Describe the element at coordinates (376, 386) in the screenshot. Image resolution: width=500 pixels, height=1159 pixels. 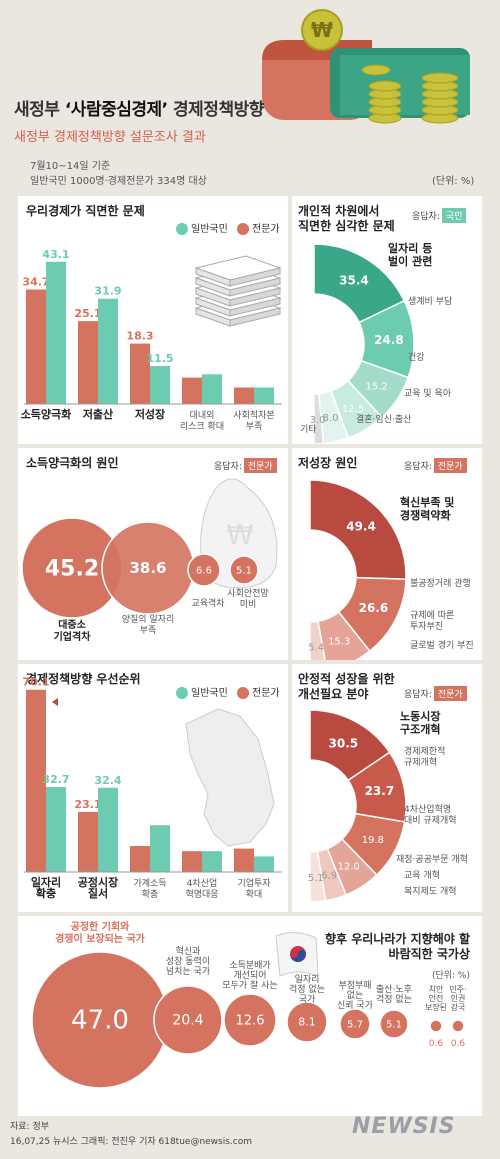
I see `slice-value: 15.2` at that location.